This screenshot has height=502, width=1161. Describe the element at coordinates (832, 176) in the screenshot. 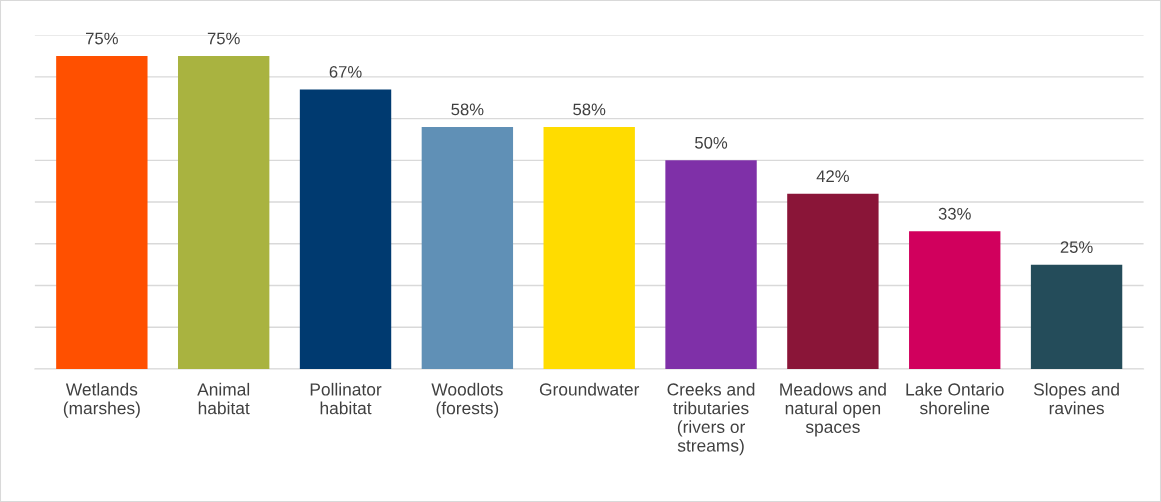

I see `data-label: 42%` at that location.